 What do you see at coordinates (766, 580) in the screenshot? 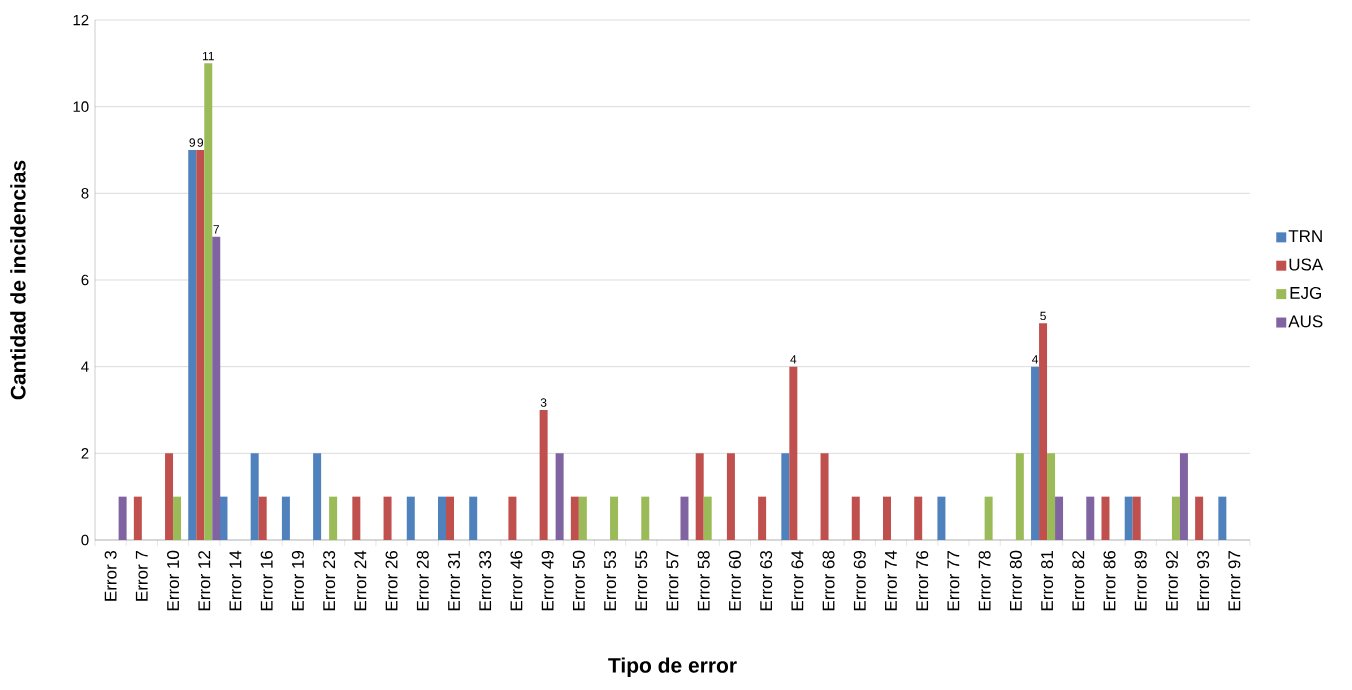
I see `x-tick-label: Error 63` at bounding box center [766, 580].